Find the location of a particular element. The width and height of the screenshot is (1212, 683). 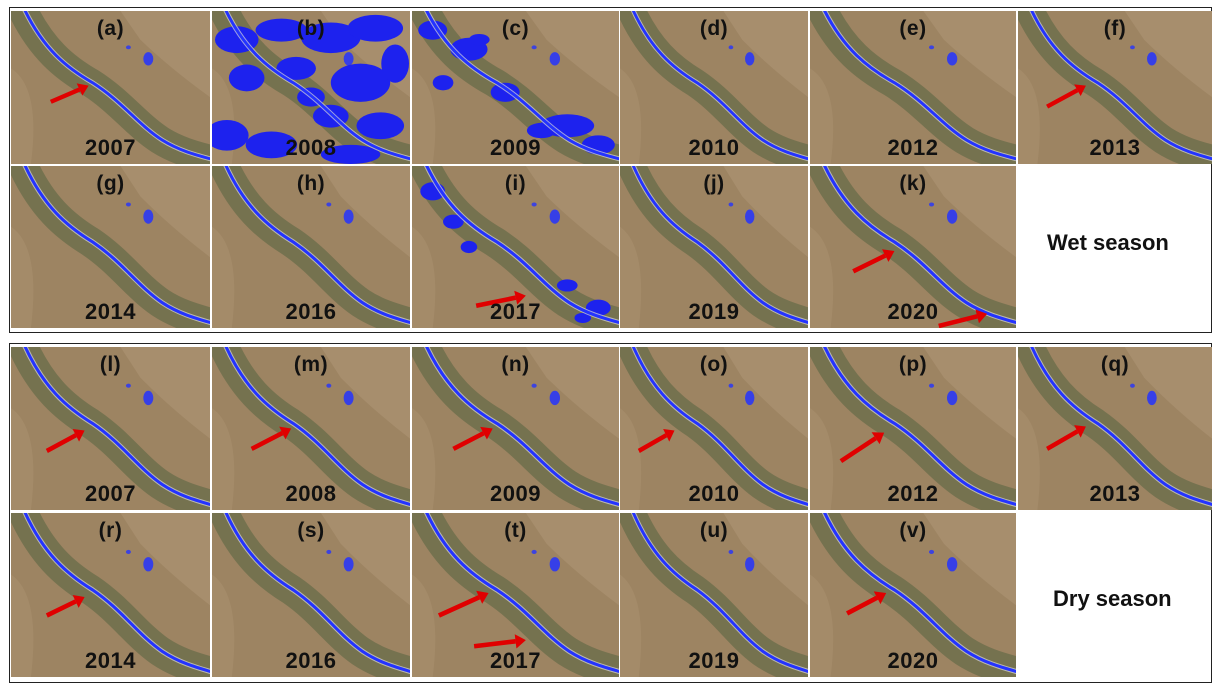

wet-panel-k: (k) 2020 is located at coordinates (913, 247).